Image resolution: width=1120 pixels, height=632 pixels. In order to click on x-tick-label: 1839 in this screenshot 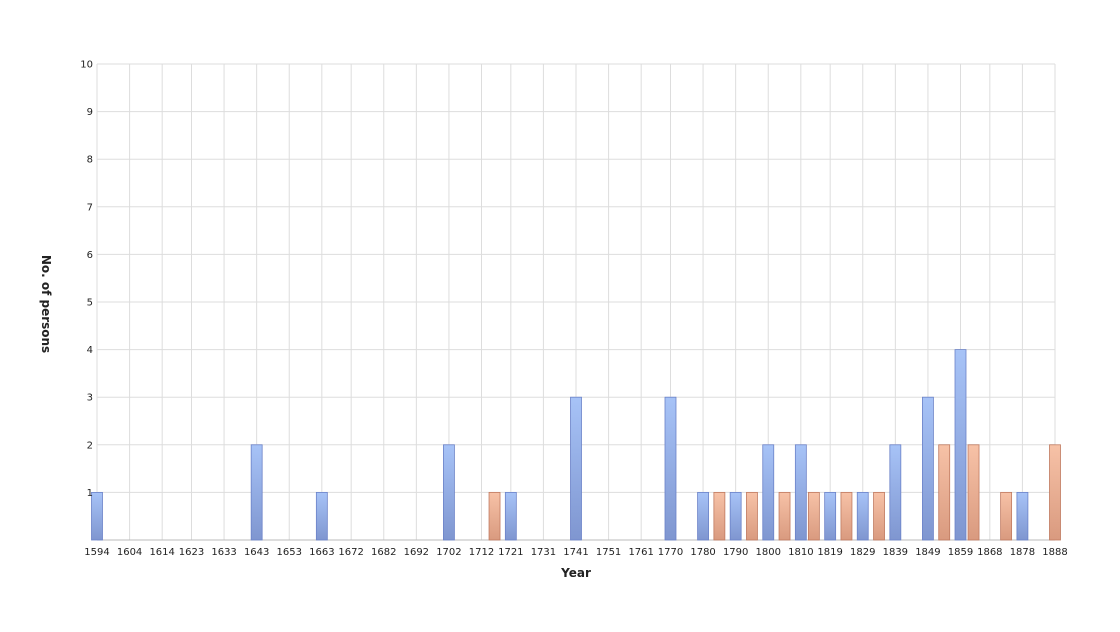, I will do `click(895, 552)`.